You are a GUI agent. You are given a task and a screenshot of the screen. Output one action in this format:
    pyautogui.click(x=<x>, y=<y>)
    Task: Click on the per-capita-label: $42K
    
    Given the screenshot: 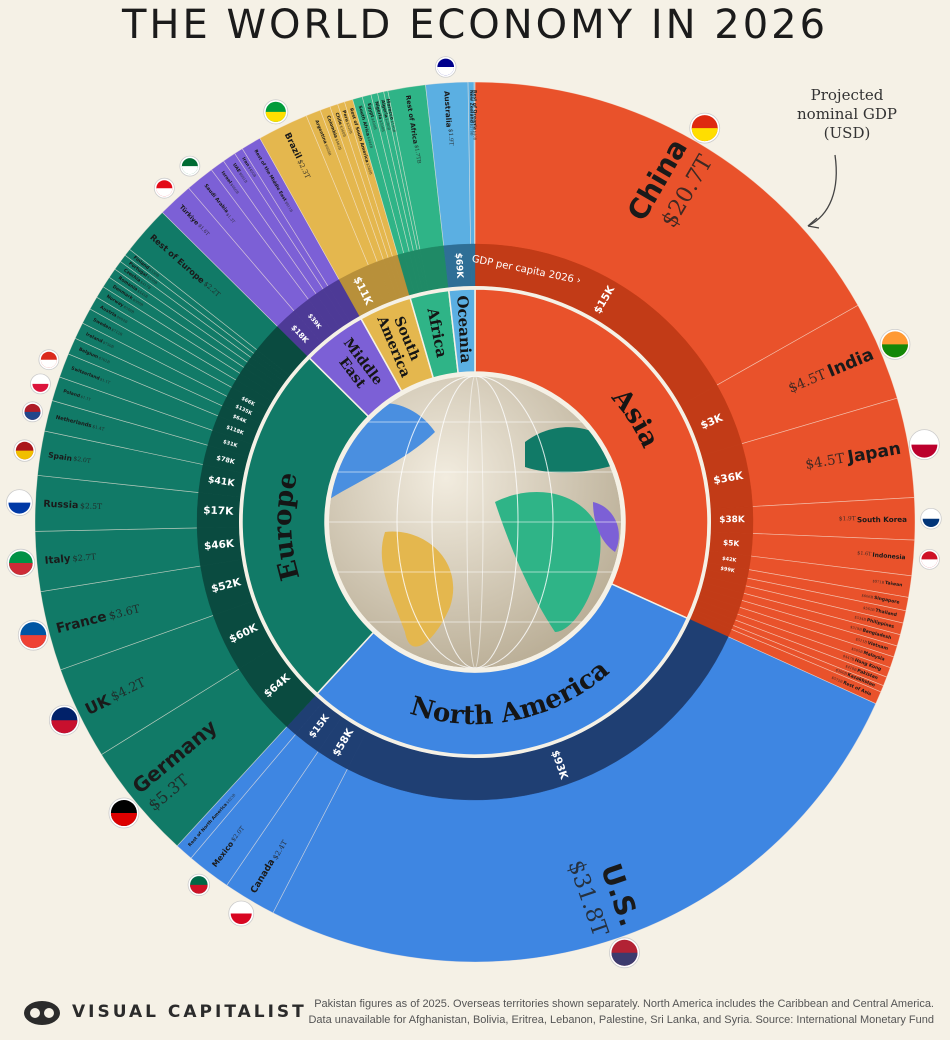 What is the action you would take?
    pyautogui.click(x=730, y=560)
    